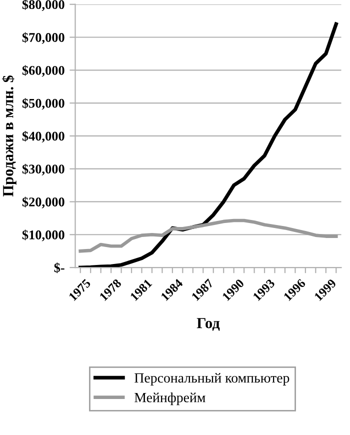 The height and width of the screenshot is (435, 350). Describe the element at coordinates (212, 379) in the screenshot. I see `legend-label: Персональный компьютер` at that location.